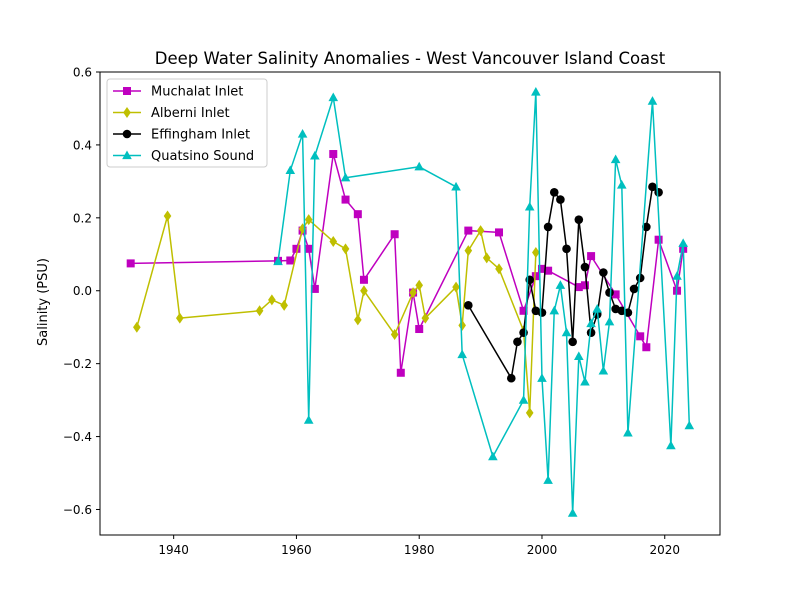  I want to click on legend-item-effingham-inlet: Effingham Inlet, so click(181, 135).